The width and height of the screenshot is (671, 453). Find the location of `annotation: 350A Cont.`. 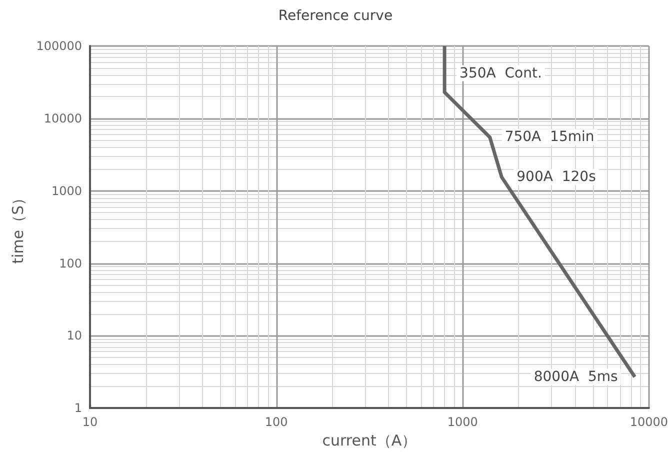

annotation: 350A Cont. is located at coordinates (501, 73).